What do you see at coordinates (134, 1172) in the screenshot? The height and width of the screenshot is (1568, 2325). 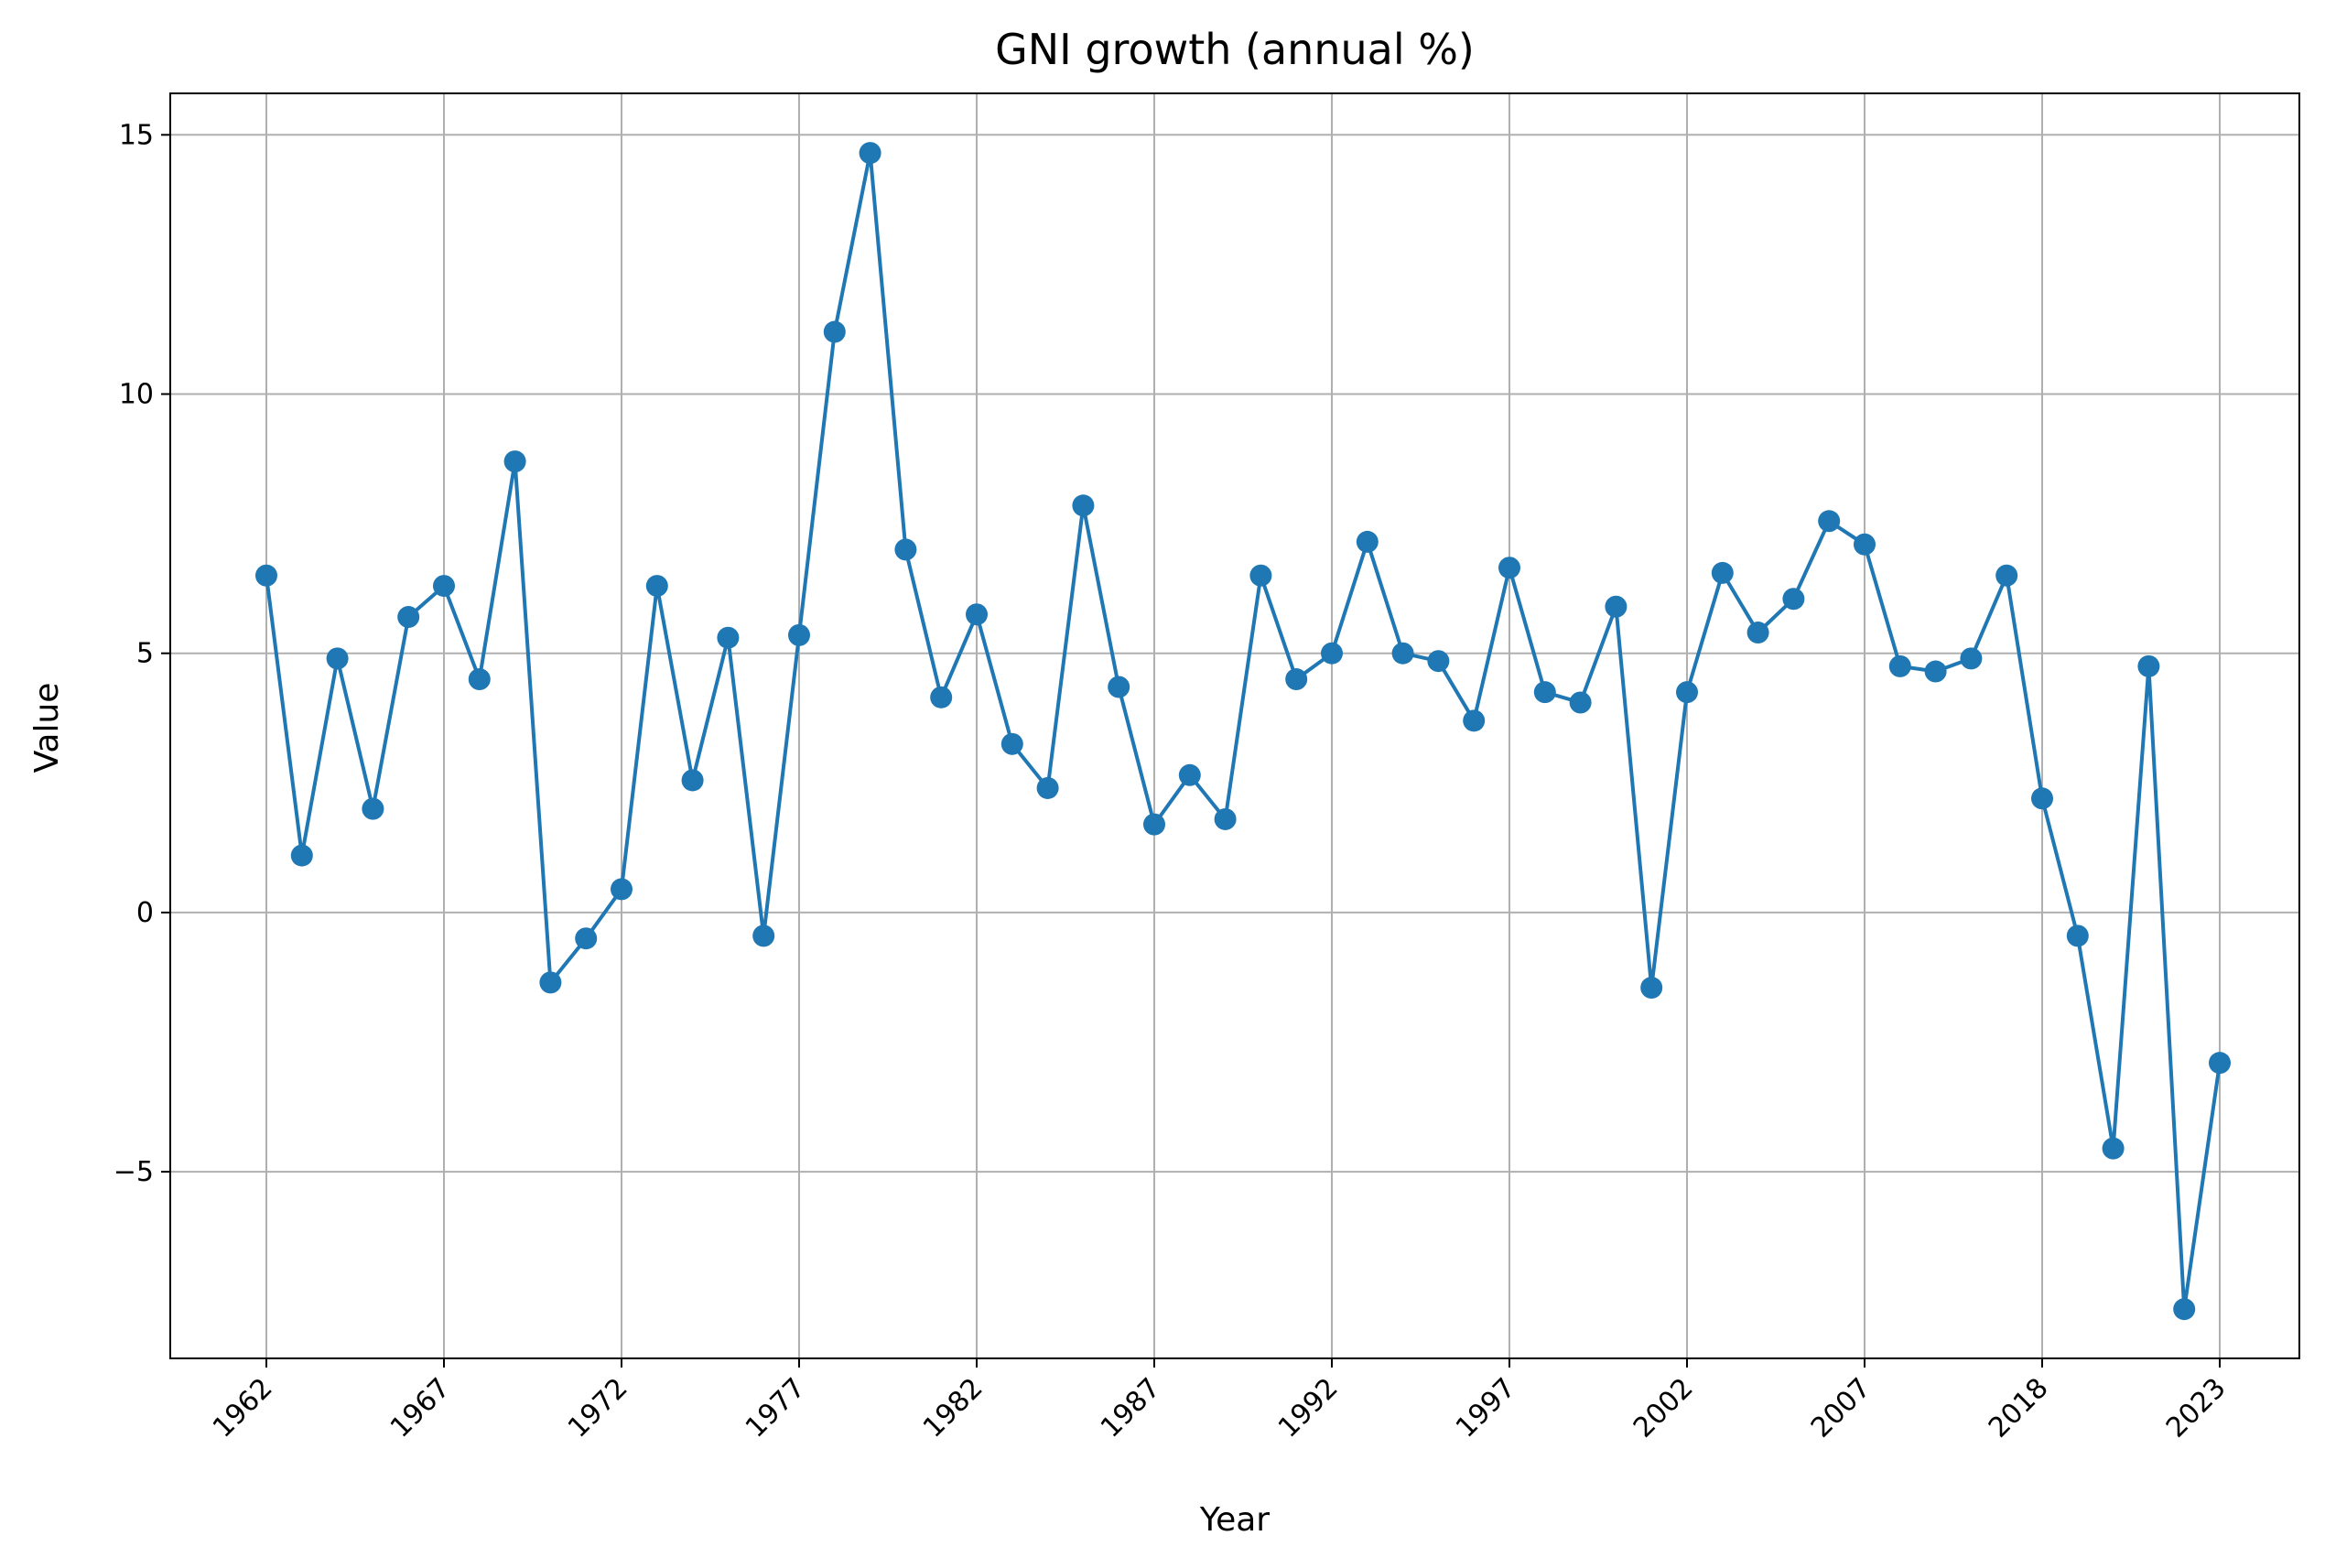 I see `y-tick-label: −5` at bounding box center [134, 1172].